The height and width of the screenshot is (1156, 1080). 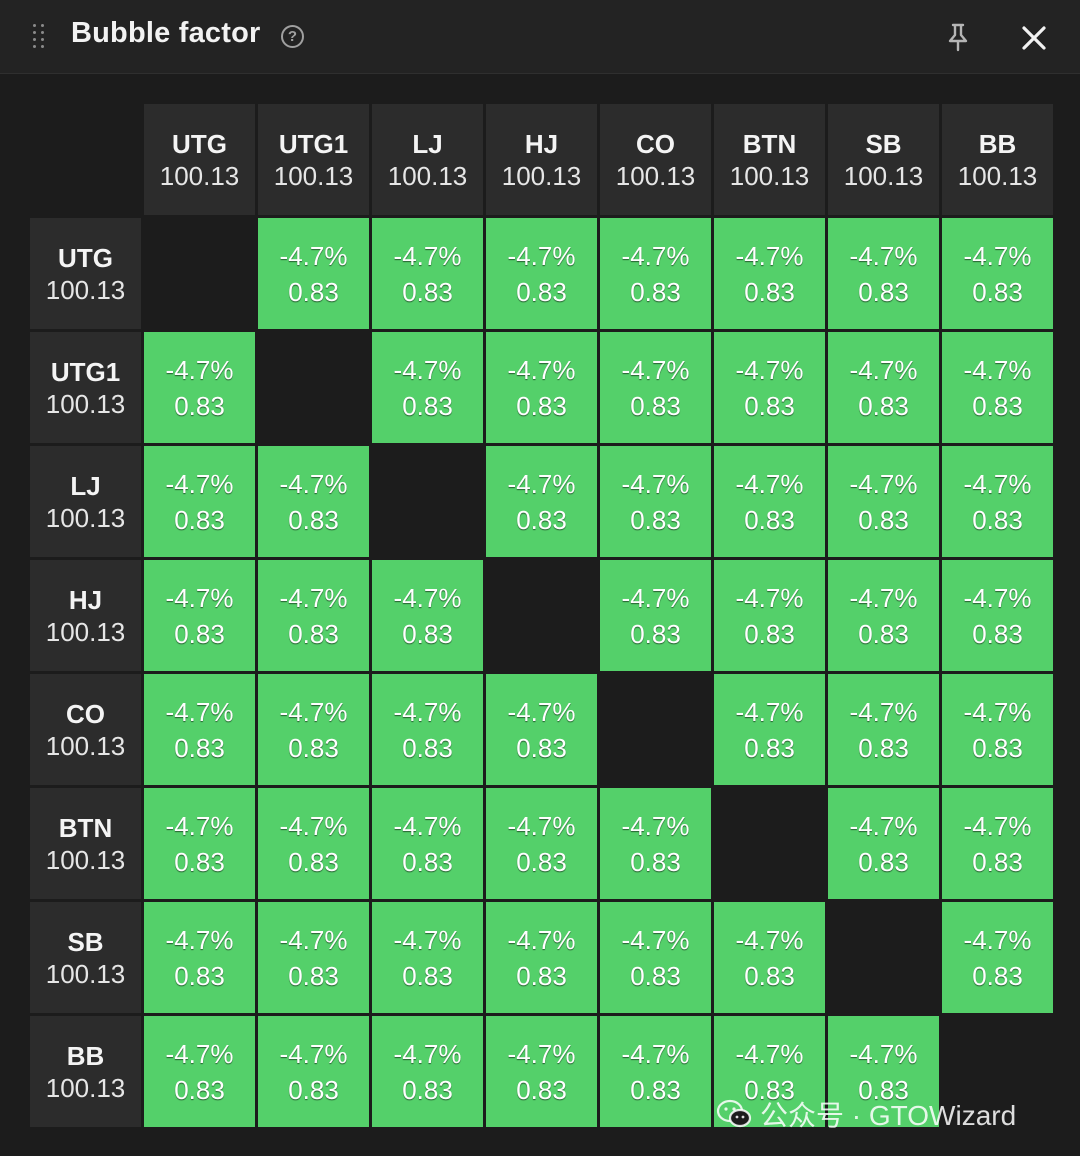 What do you see at coordinates (85, 159) in the screenshot?
I see `matrix-corner` at bounding box center [85, 159].